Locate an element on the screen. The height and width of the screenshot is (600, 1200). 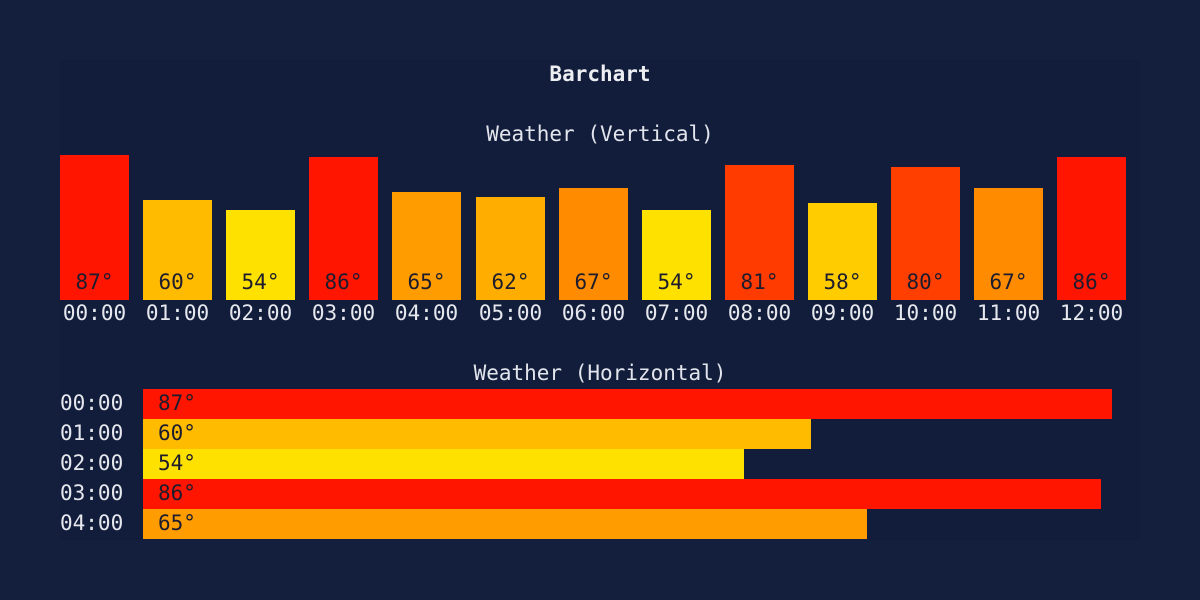
vertical-bar-value-label: 65° is located at coordinates (426, 282).